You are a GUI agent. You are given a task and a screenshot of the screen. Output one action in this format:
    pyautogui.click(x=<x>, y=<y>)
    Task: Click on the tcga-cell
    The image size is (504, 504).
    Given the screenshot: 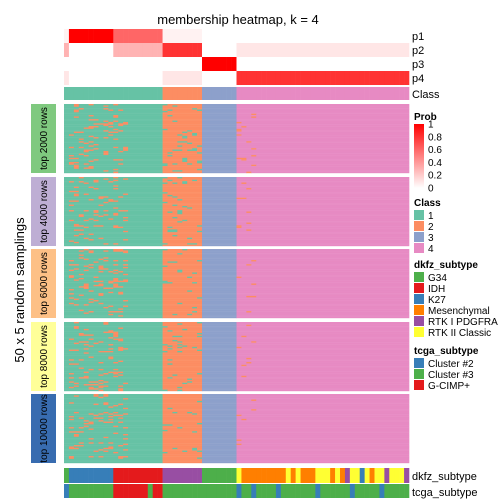 What is the action you would take?
    pyautogui.click(x=200, y=491)
    